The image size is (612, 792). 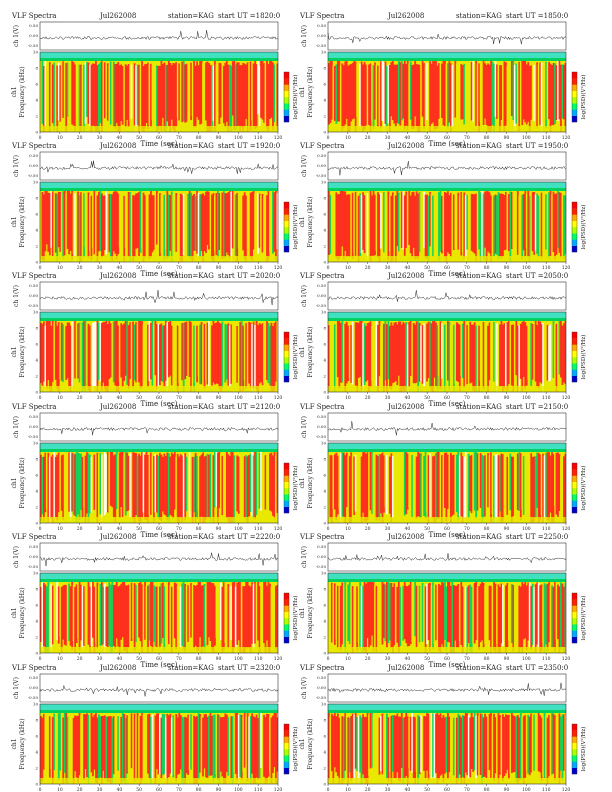 I want to click on time-tick-label: 50, so click(x=427, y=268).